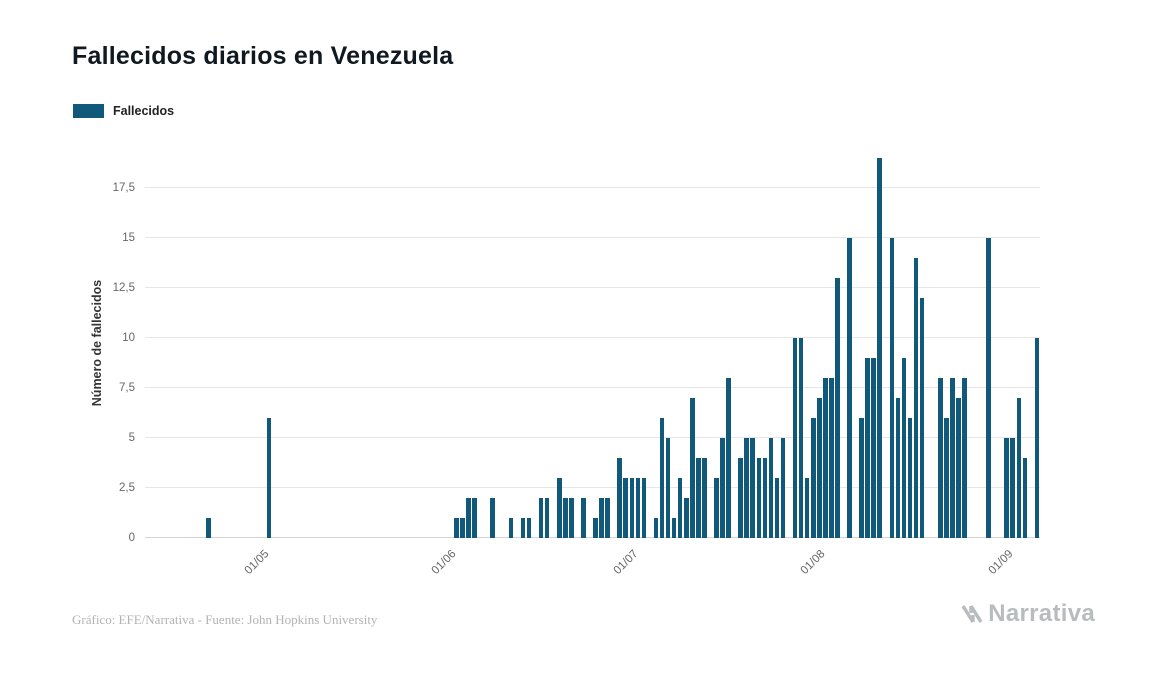 Image resolution: width=1157 pixels, height=674 pixels. I want to click on bar-25/07, so click(777, 508).